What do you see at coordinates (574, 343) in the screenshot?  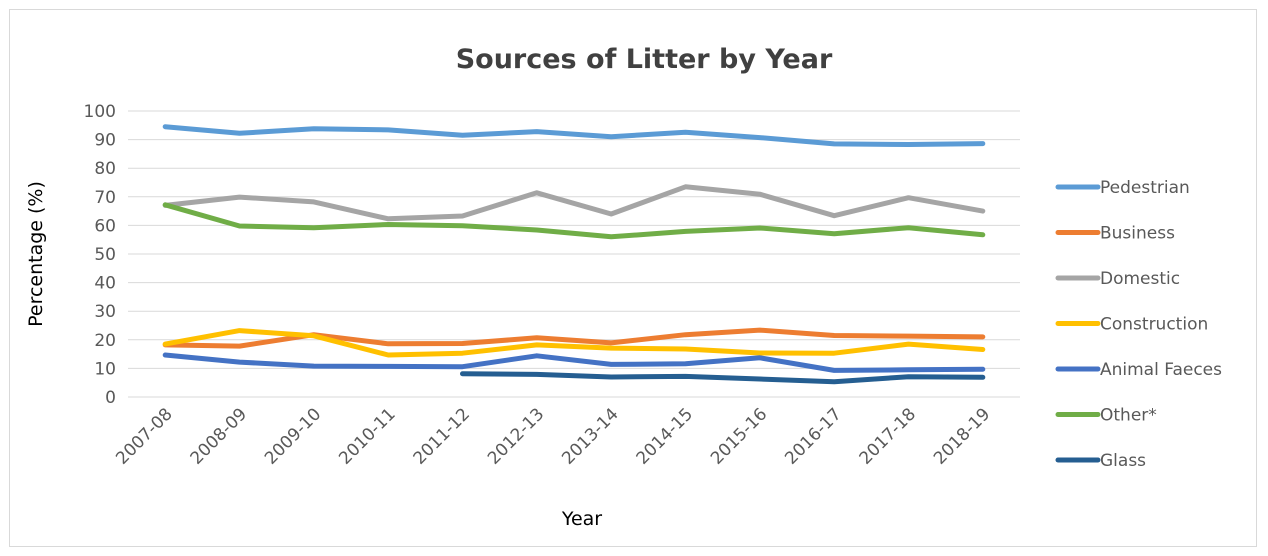 I see `series-line-construction` at bounding box center [574, 343].